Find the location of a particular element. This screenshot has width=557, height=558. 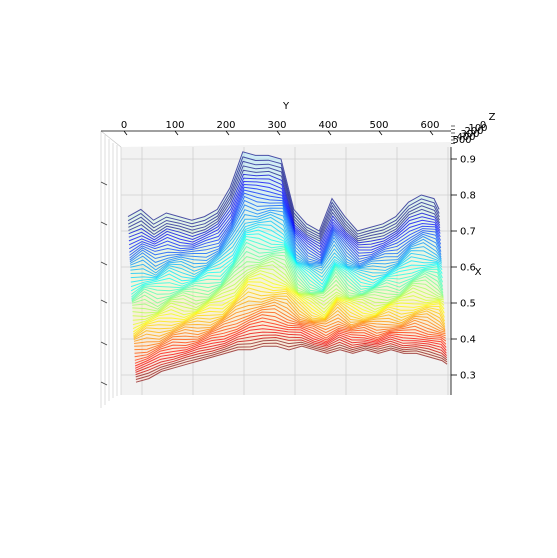

y-tick-label-1: 100 is located at coordinates (174, 125).